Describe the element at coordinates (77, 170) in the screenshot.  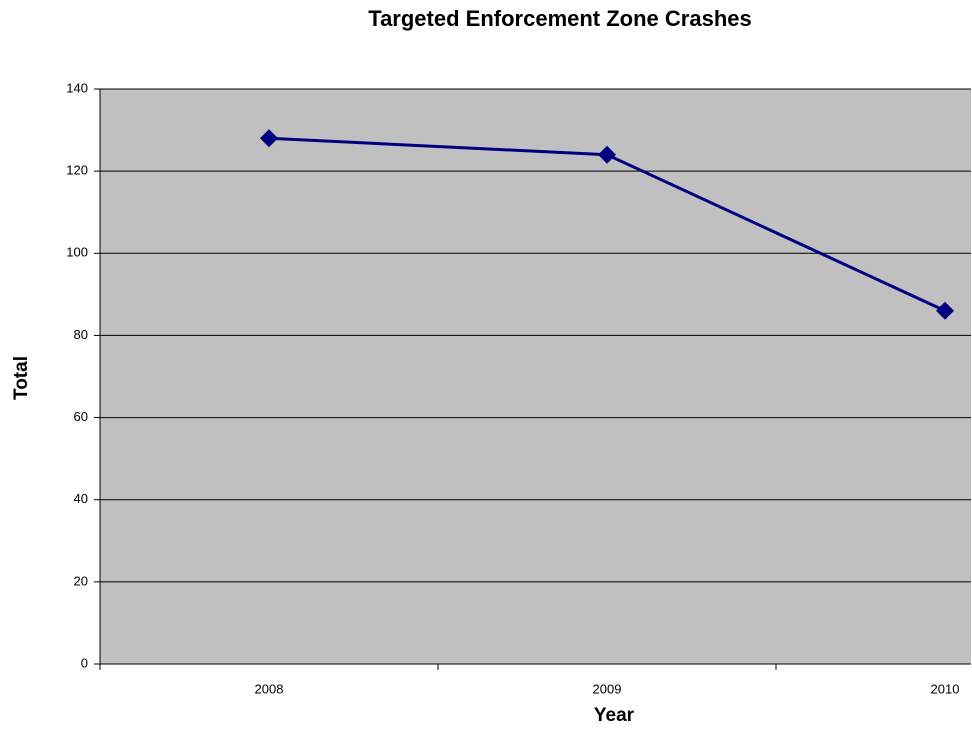
I see `y-tick-label: 120` at that location.